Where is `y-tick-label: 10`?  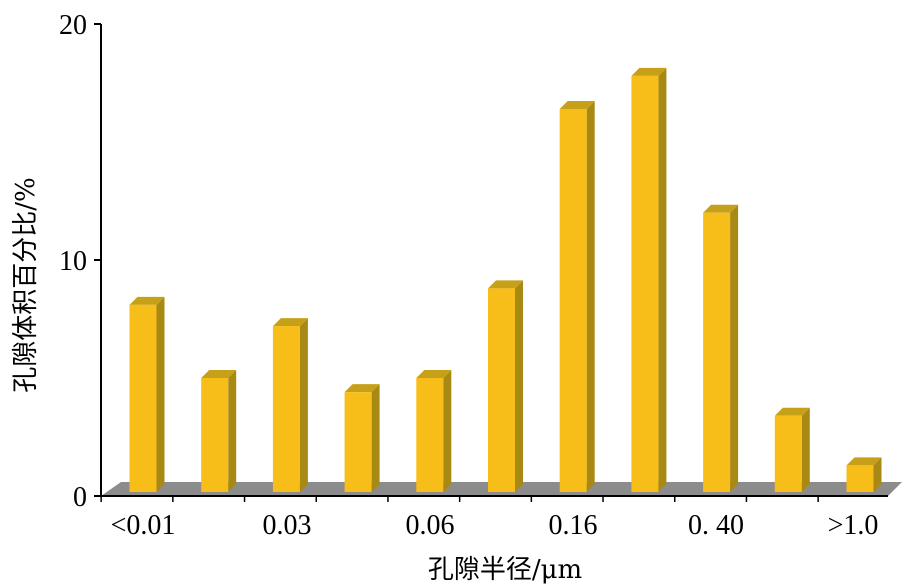 y-tick-label: 10 is located at coordinates (73, 261).